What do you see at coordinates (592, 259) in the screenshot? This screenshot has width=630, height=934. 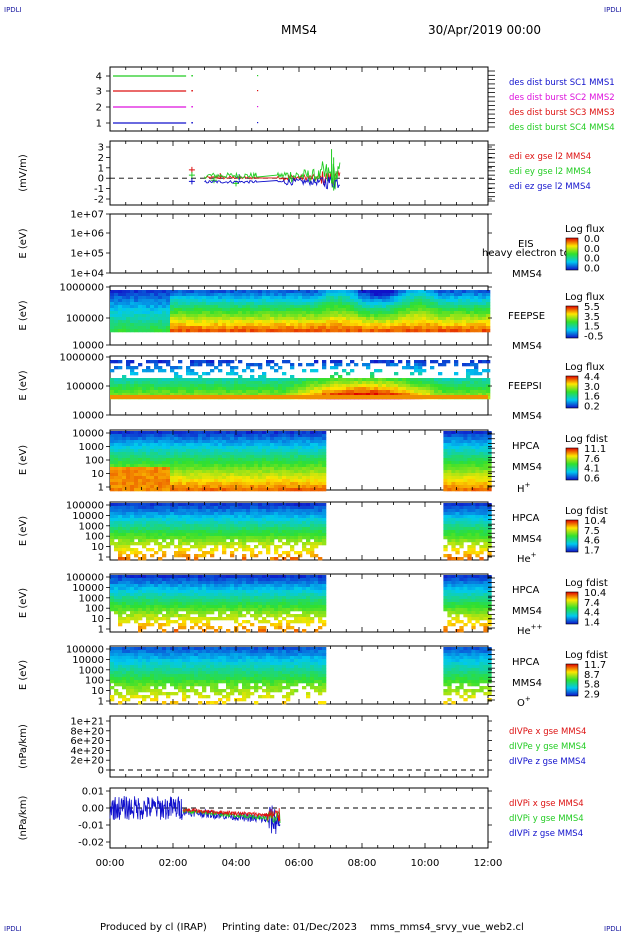 I see `colorbar-tick-label: 0.0` at bounding box center [592, 259].